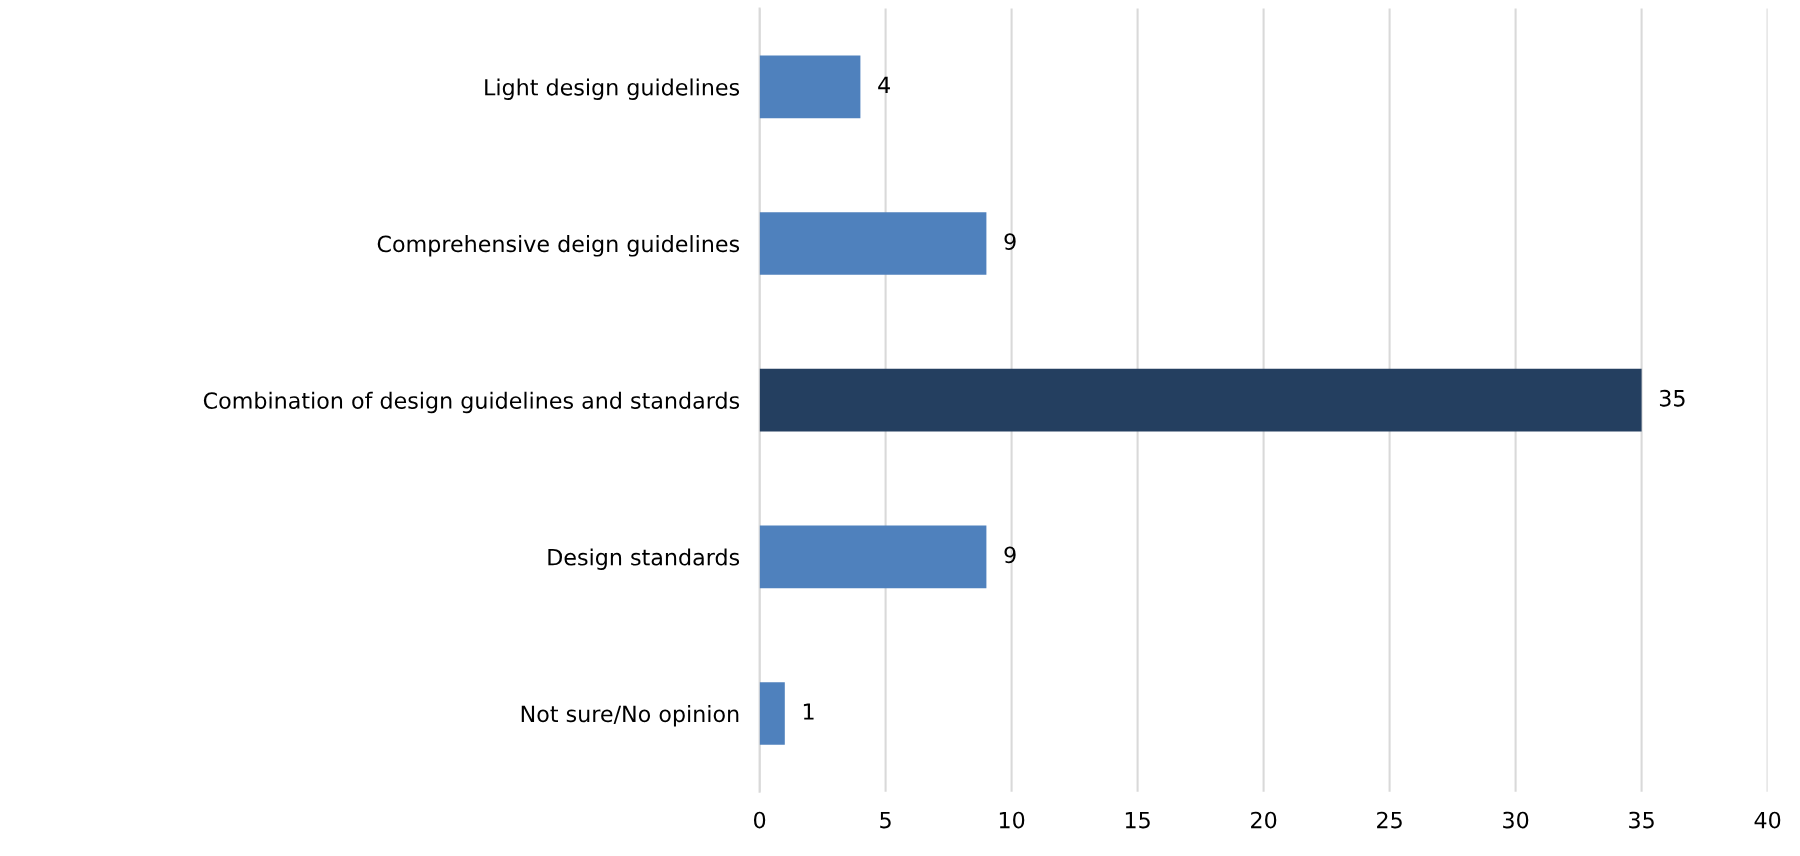  Describe the element at coordinates (1672, 398) in the screenshot. I see `data-label: 35` at that location.